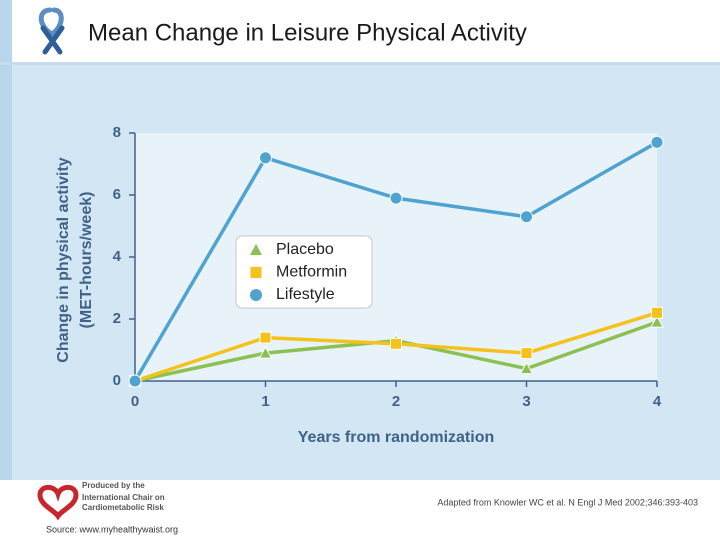 This screenshot has width=720, height=540. What do you see at coordinates (117, 132) in the screenshot?
I see `y-tick-label: 8` at bounding box center [117, 132].